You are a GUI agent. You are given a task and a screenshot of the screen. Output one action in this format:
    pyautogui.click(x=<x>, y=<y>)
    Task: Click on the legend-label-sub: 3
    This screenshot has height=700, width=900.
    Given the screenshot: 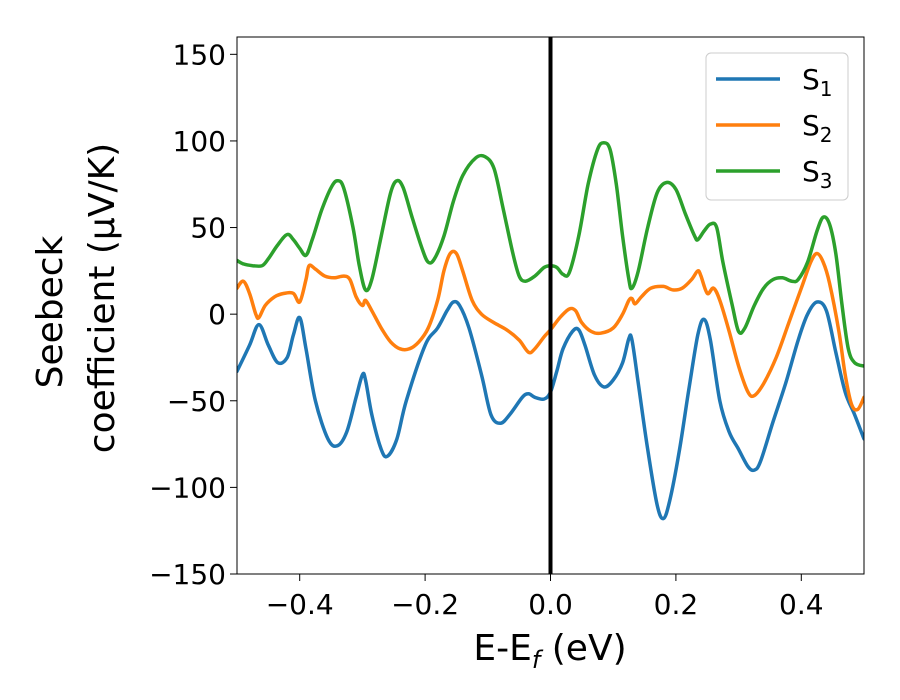 What is the action you would take?
    pyautogui.click(x=826, y=181)
    